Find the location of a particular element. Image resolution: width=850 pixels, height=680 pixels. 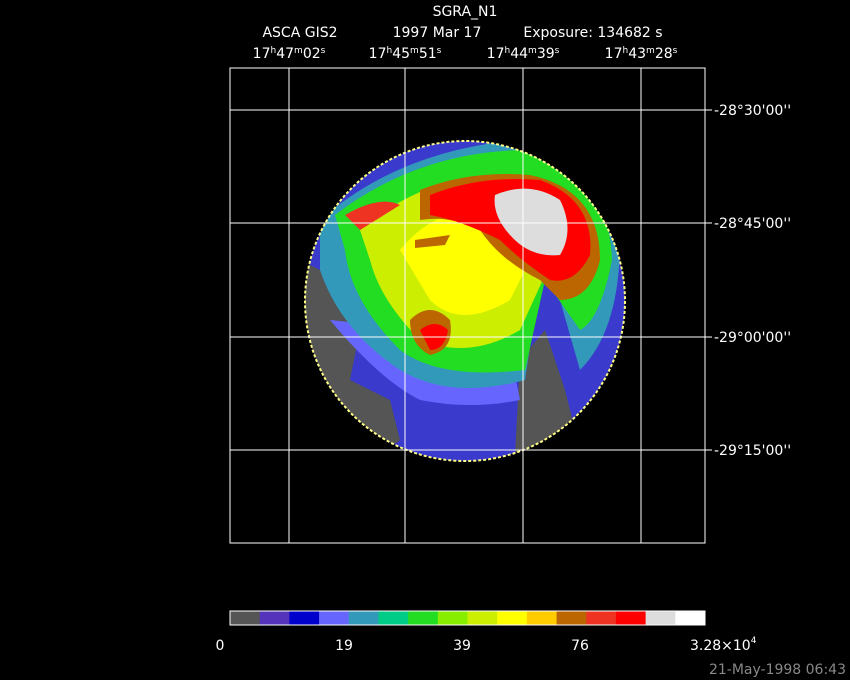

ra-label: 17h44m39s is located at coordinates (523, 54).